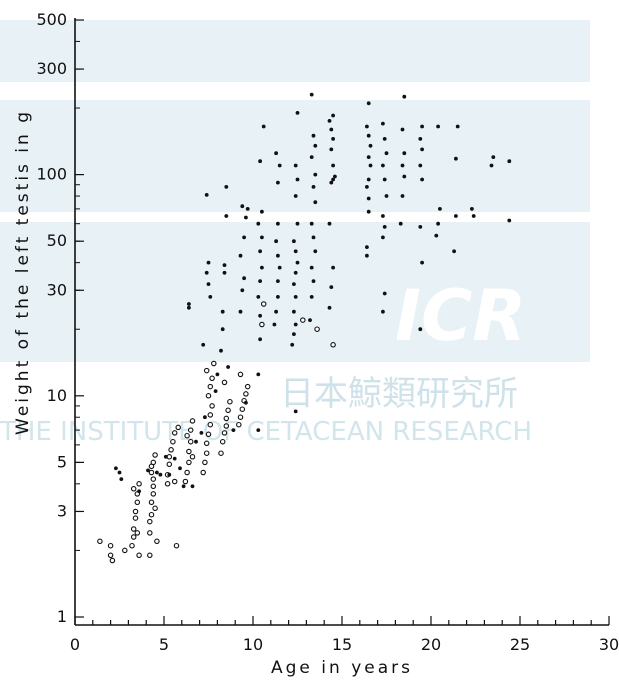 The image size is (619, 681). I want to click on watermark-band-top, so click(295, 51).